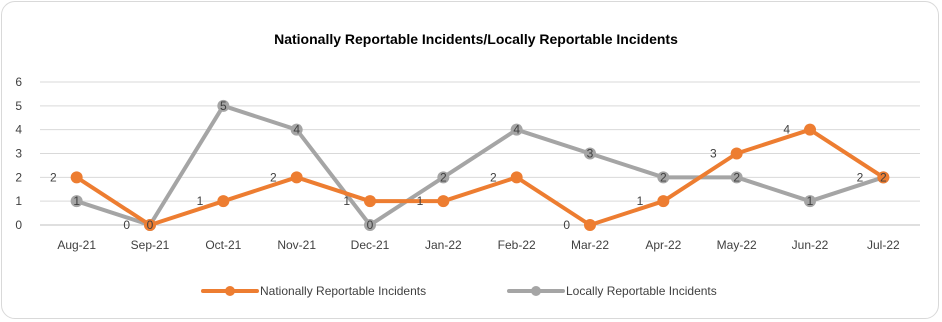 The image size is (942, 322). Describe the element at coordinates (18, 82) in the screenshot. I see `y-tick-label: 6` at that location.